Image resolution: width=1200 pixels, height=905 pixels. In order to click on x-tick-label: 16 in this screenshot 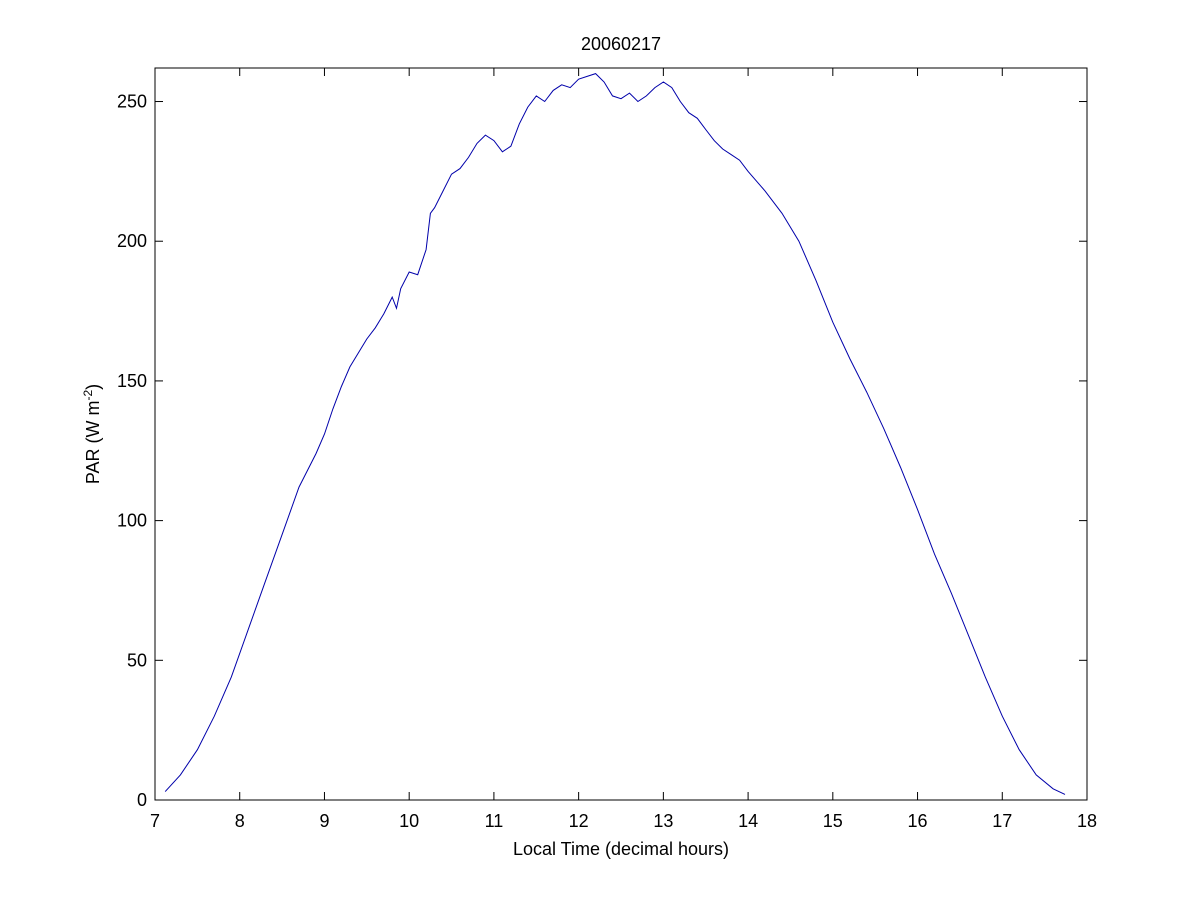, I will do `click(918, 821)`.